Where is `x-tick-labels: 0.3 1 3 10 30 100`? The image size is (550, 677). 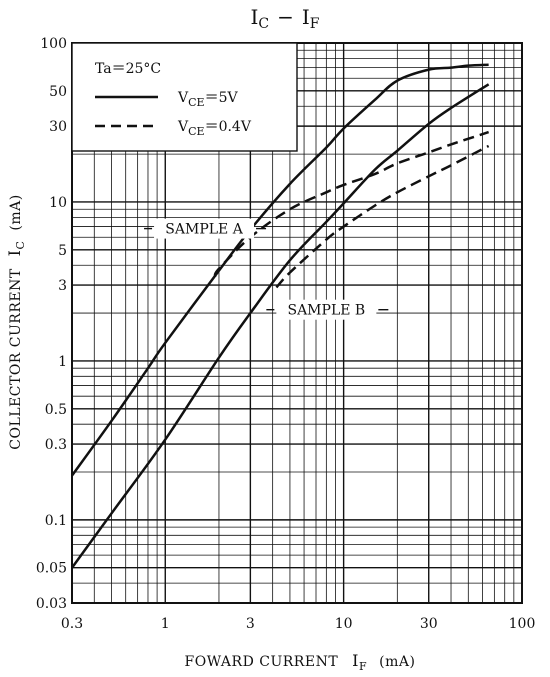
x-tick-labels: 0.3 1 3 10 30 100 is located at coordinates (298, 624).